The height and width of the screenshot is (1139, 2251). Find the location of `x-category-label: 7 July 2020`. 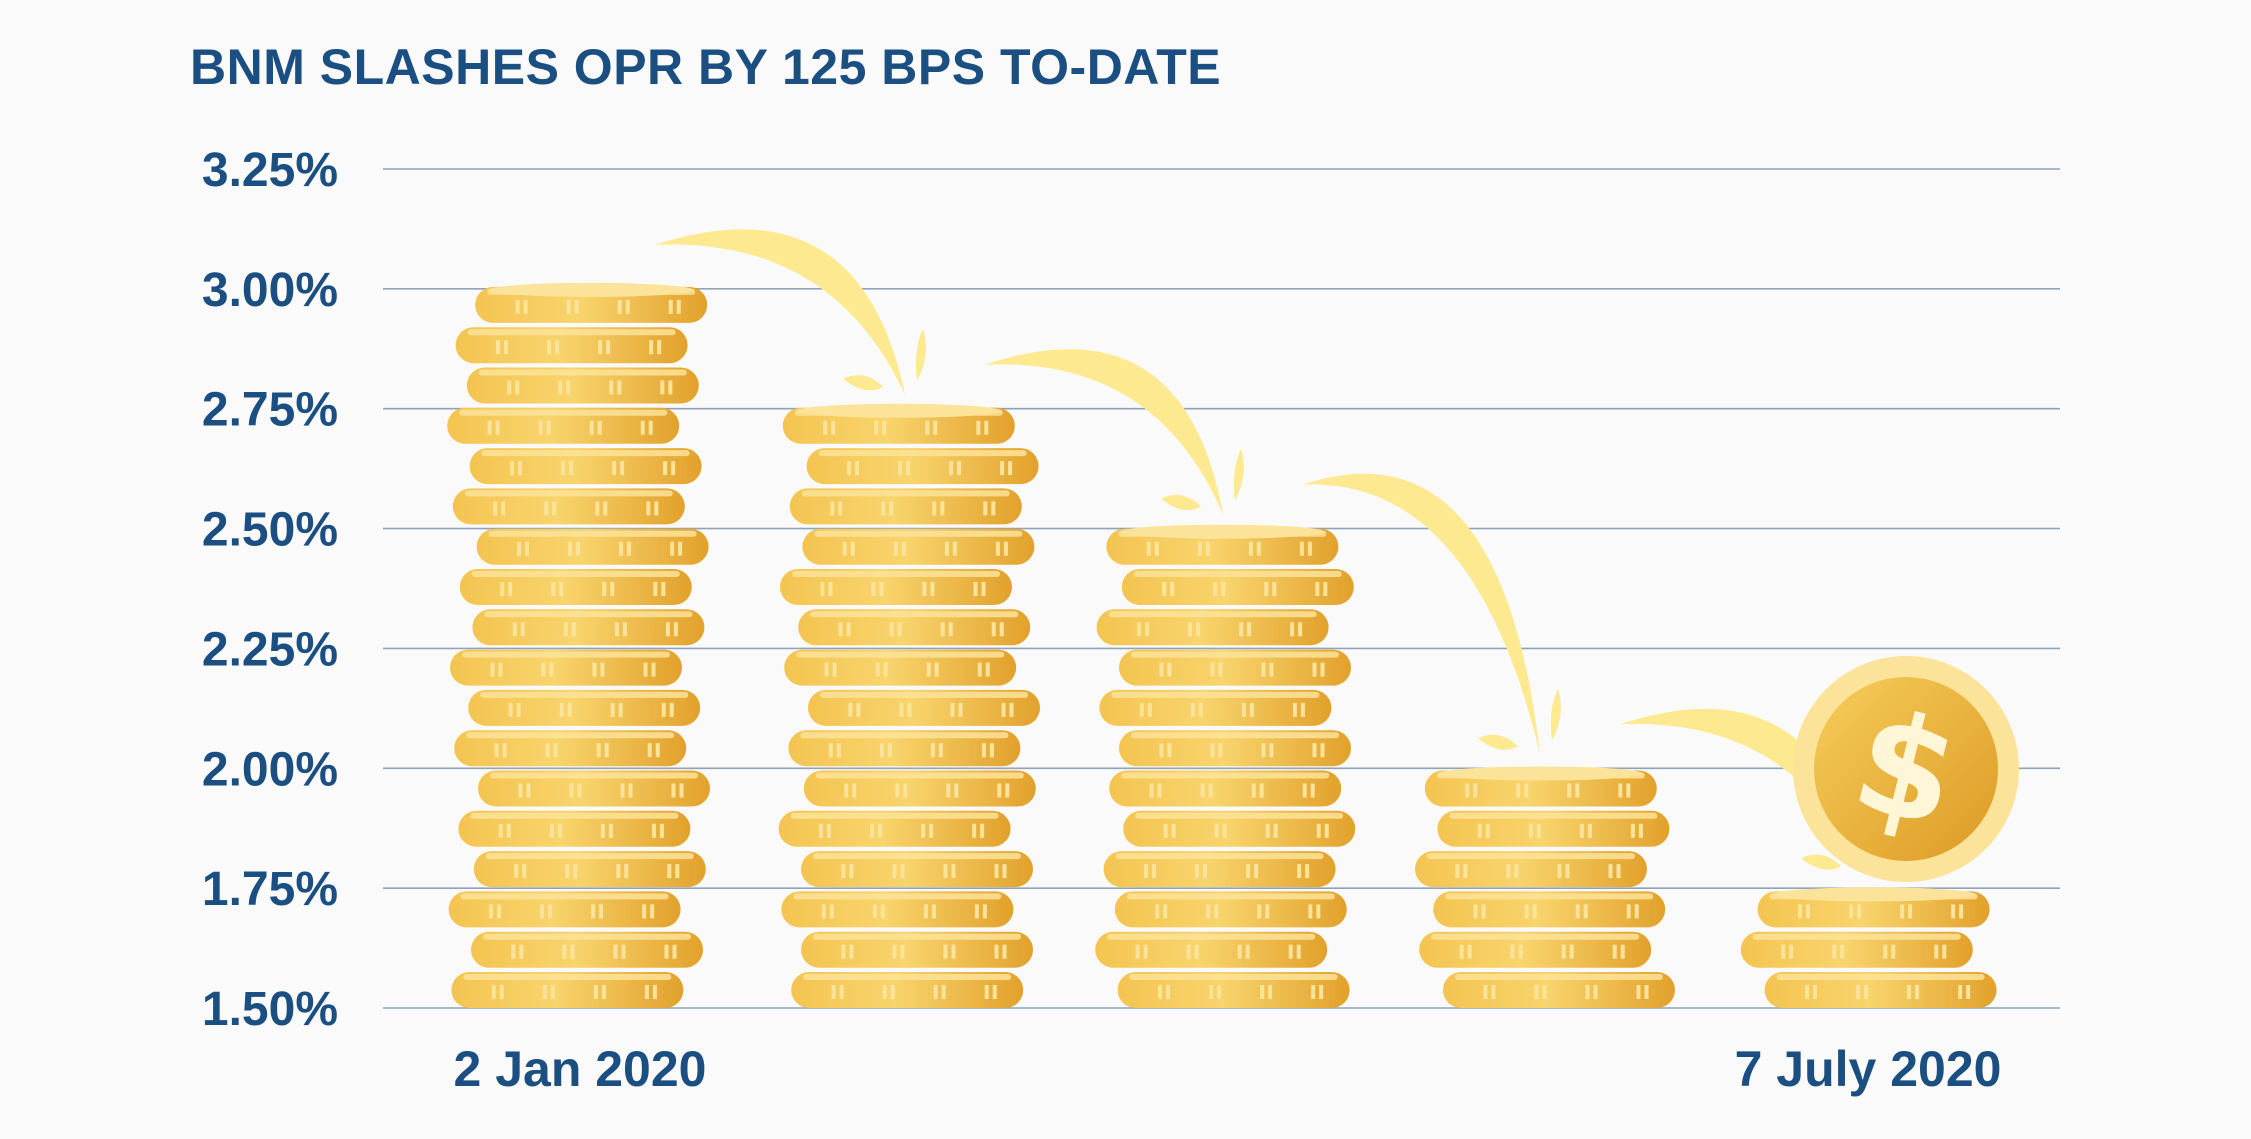

x-category-label: 7 July 2020 is located at coordinates (1868, 1069).